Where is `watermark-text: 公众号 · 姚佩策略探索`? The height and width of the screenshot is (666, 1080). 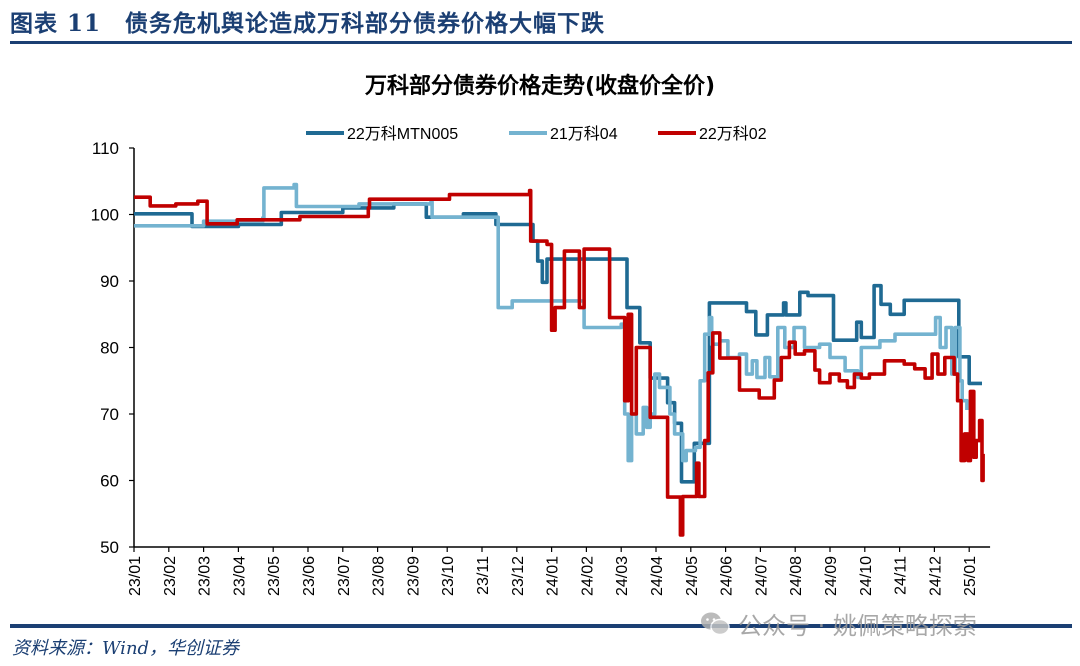
watermark-text: 公众号 · 姚佩策略探索 is located at coordinates (857, 626).